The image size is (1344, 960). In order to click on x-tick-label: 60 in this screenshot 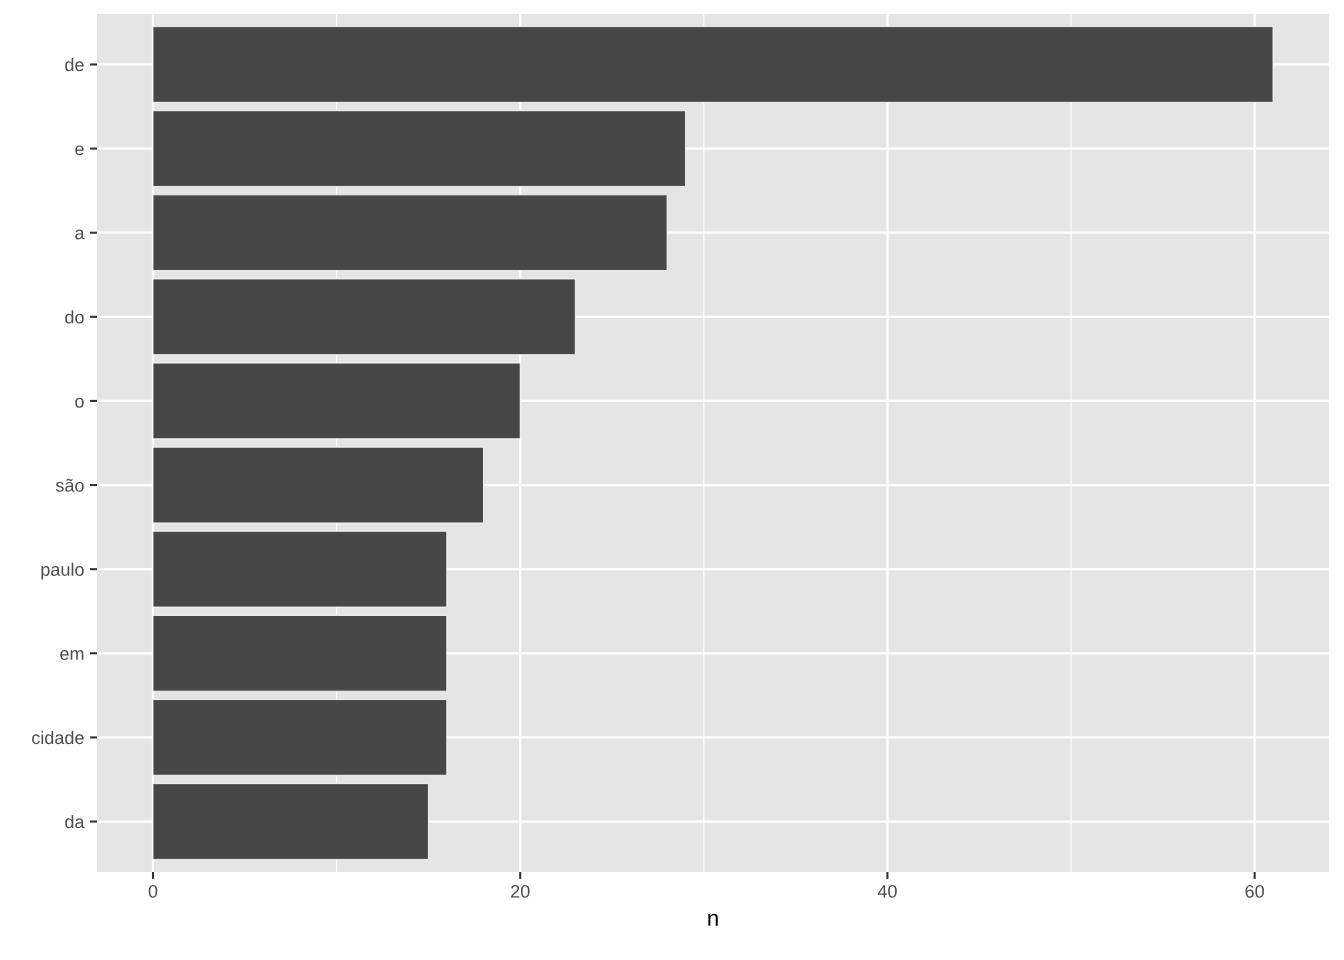, I will do `click(1254, 891)`.